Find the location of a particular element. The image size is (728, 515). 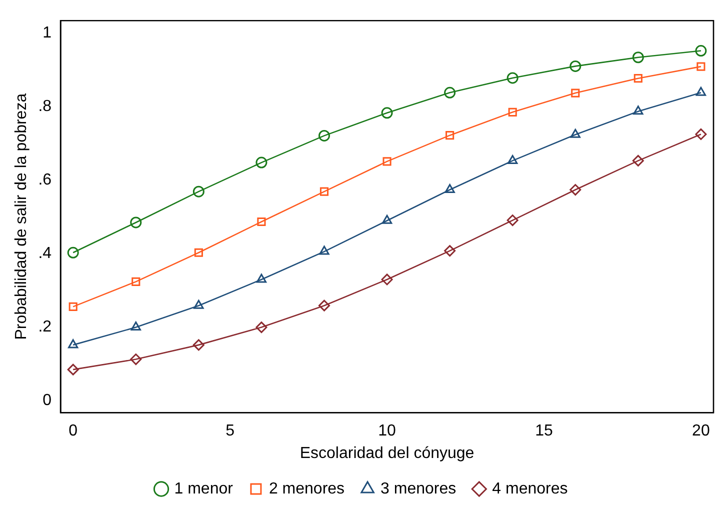

y-tick-label: .4 is located at coordinates (45, 253).